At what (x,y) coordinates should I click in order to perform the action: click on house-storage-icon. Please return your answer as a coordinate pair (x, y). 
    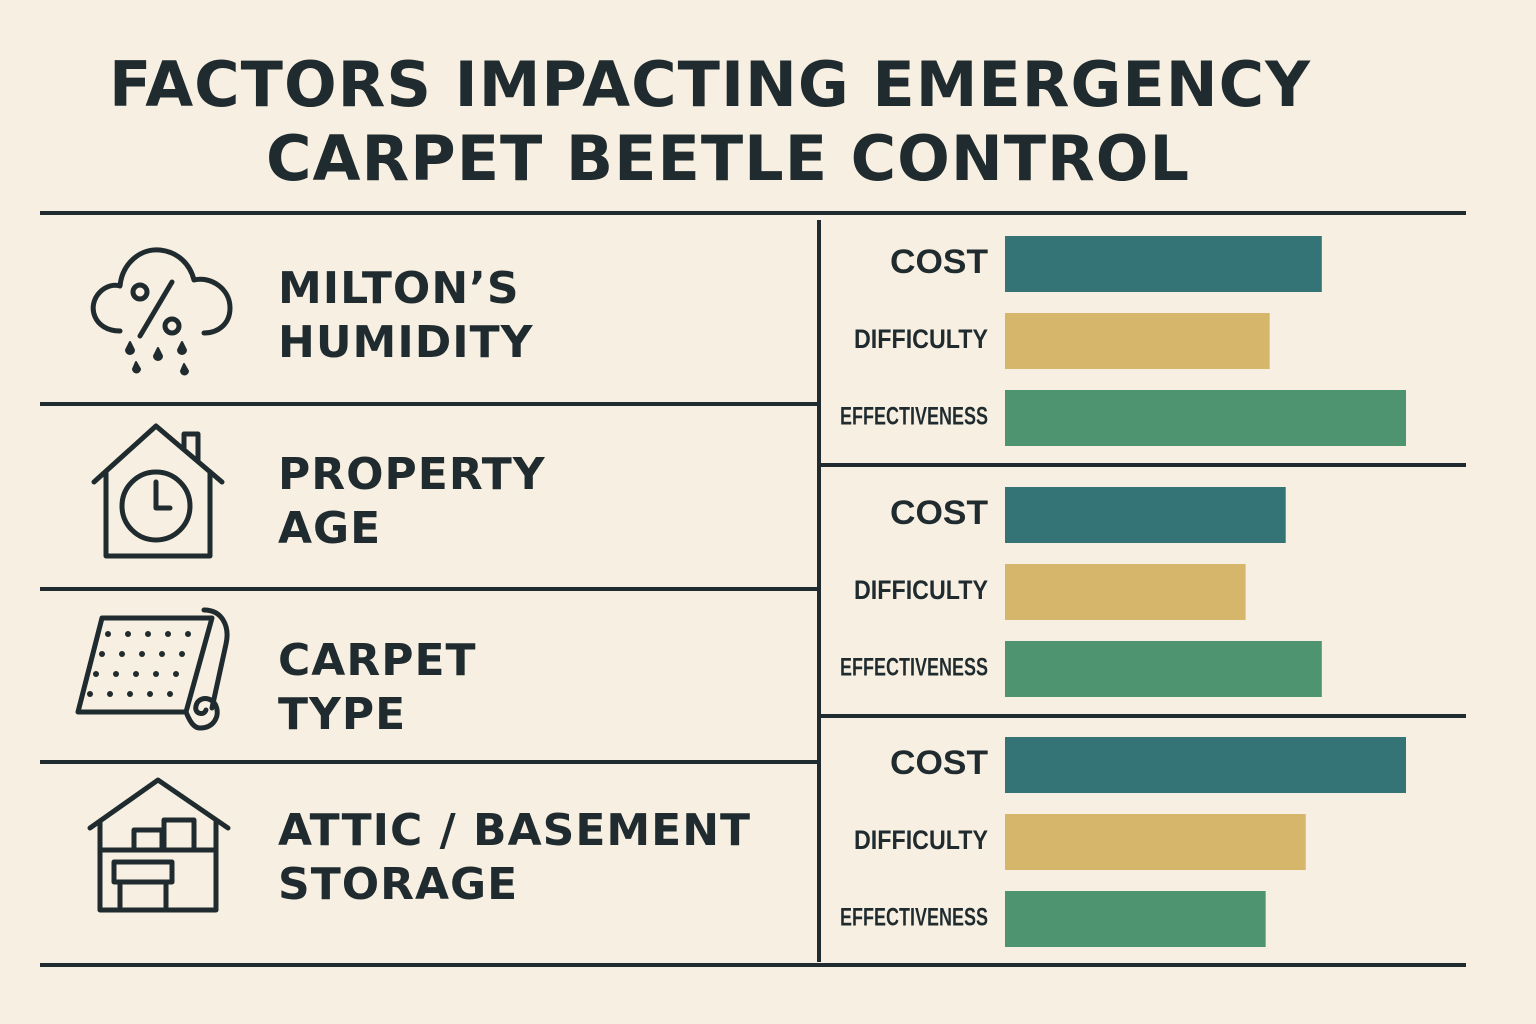
    Looking at the image, I should click on (159, 845).